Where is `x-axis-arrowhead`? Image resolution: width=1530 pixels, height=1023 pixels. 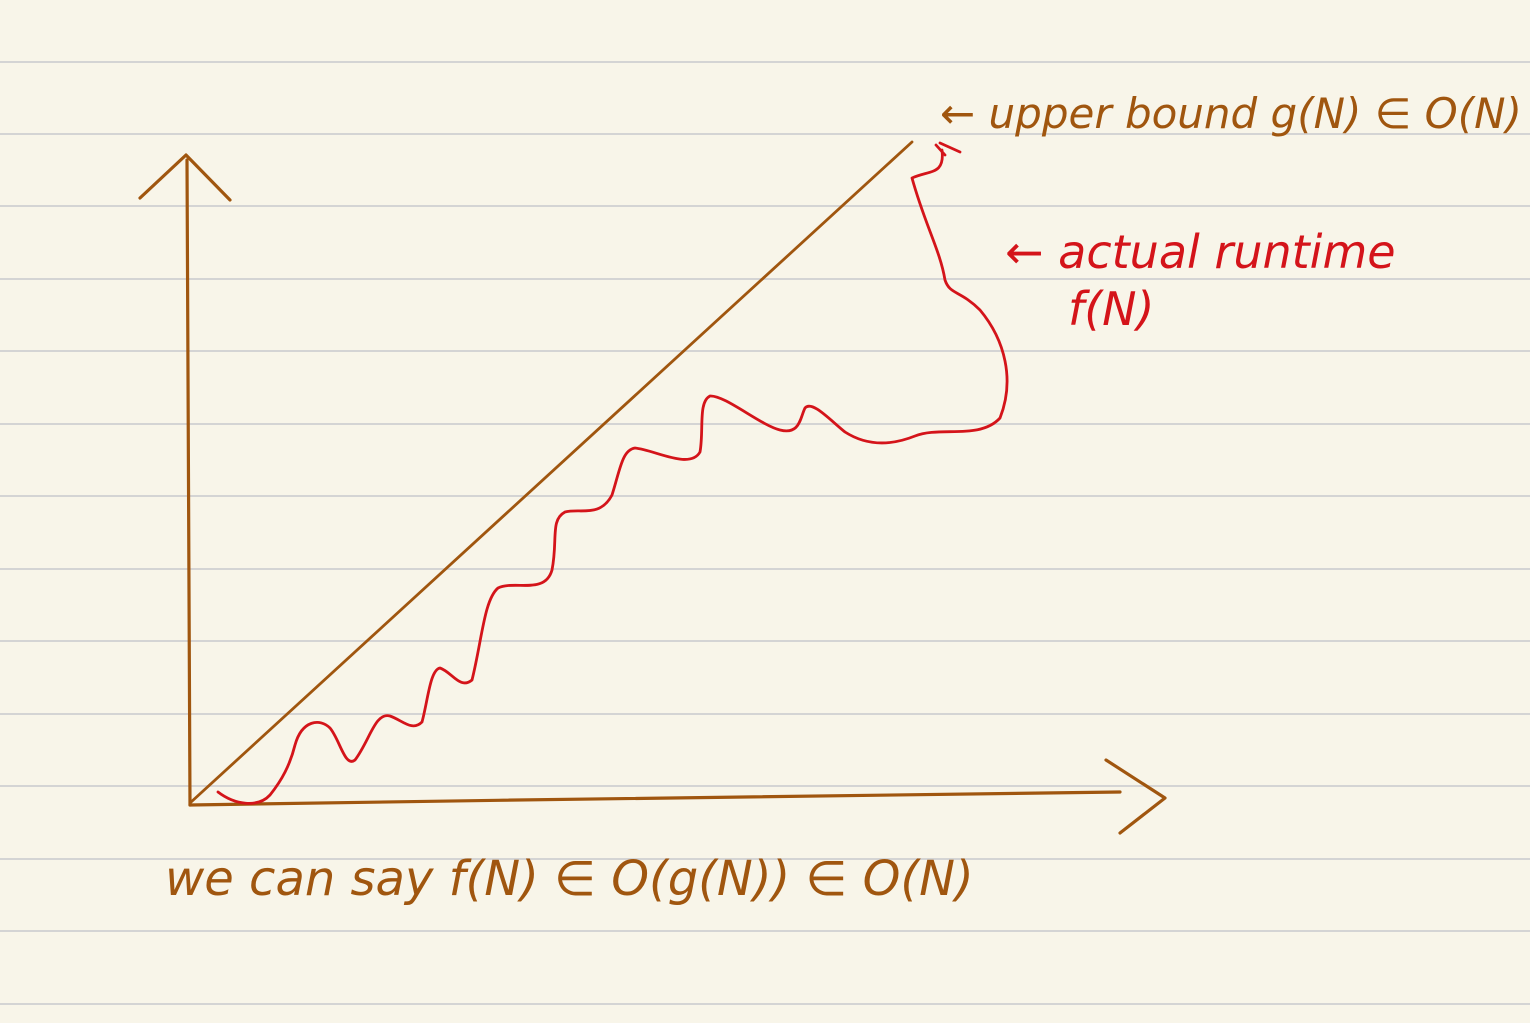
x-axis-arrowhead is located at coordinates (1135, 796).